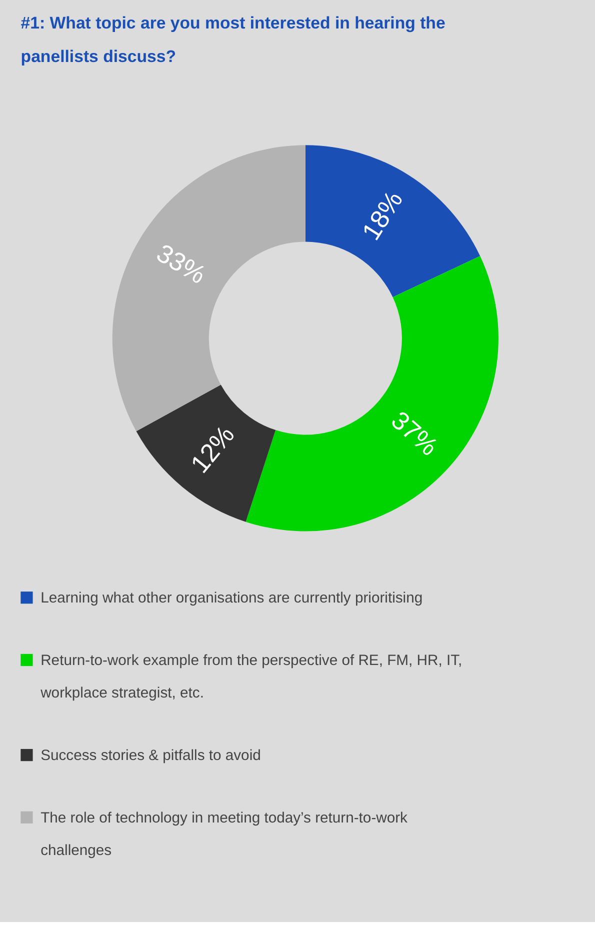 The height and width of the screenshot is (951, 595). I want to click on legend-label: The role of technology in meeting today’s return-to-work challenges, so click(224, 835).